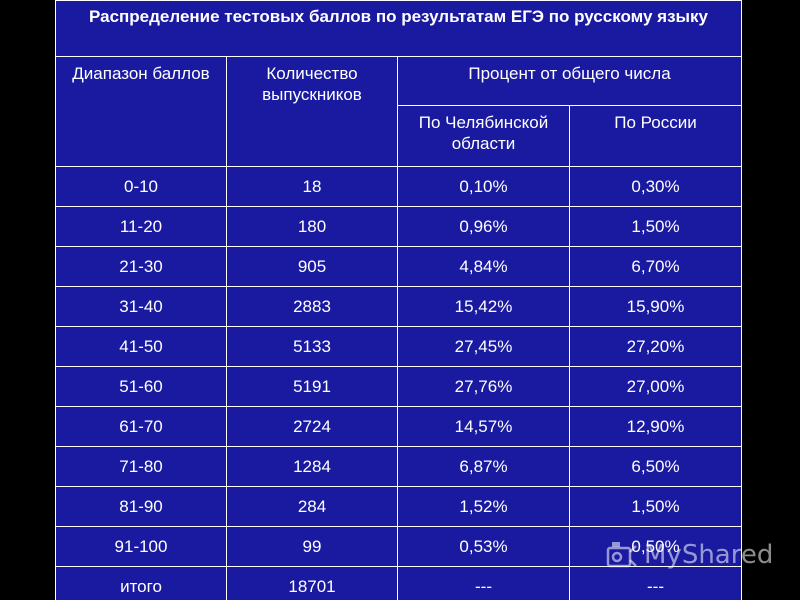  Describe the element at coordinates (709, 555) in the screenshot. I see `watermark-text: MyShared` at that location.